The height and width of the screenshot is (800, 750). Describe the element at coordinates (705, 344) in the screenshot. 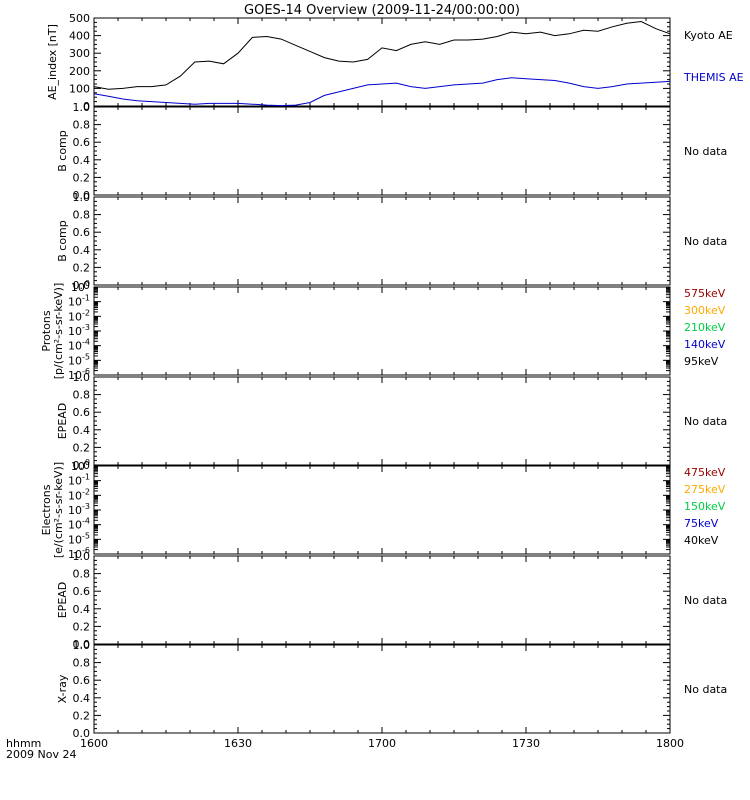

I see `legend-entry: 140keV` at that location.